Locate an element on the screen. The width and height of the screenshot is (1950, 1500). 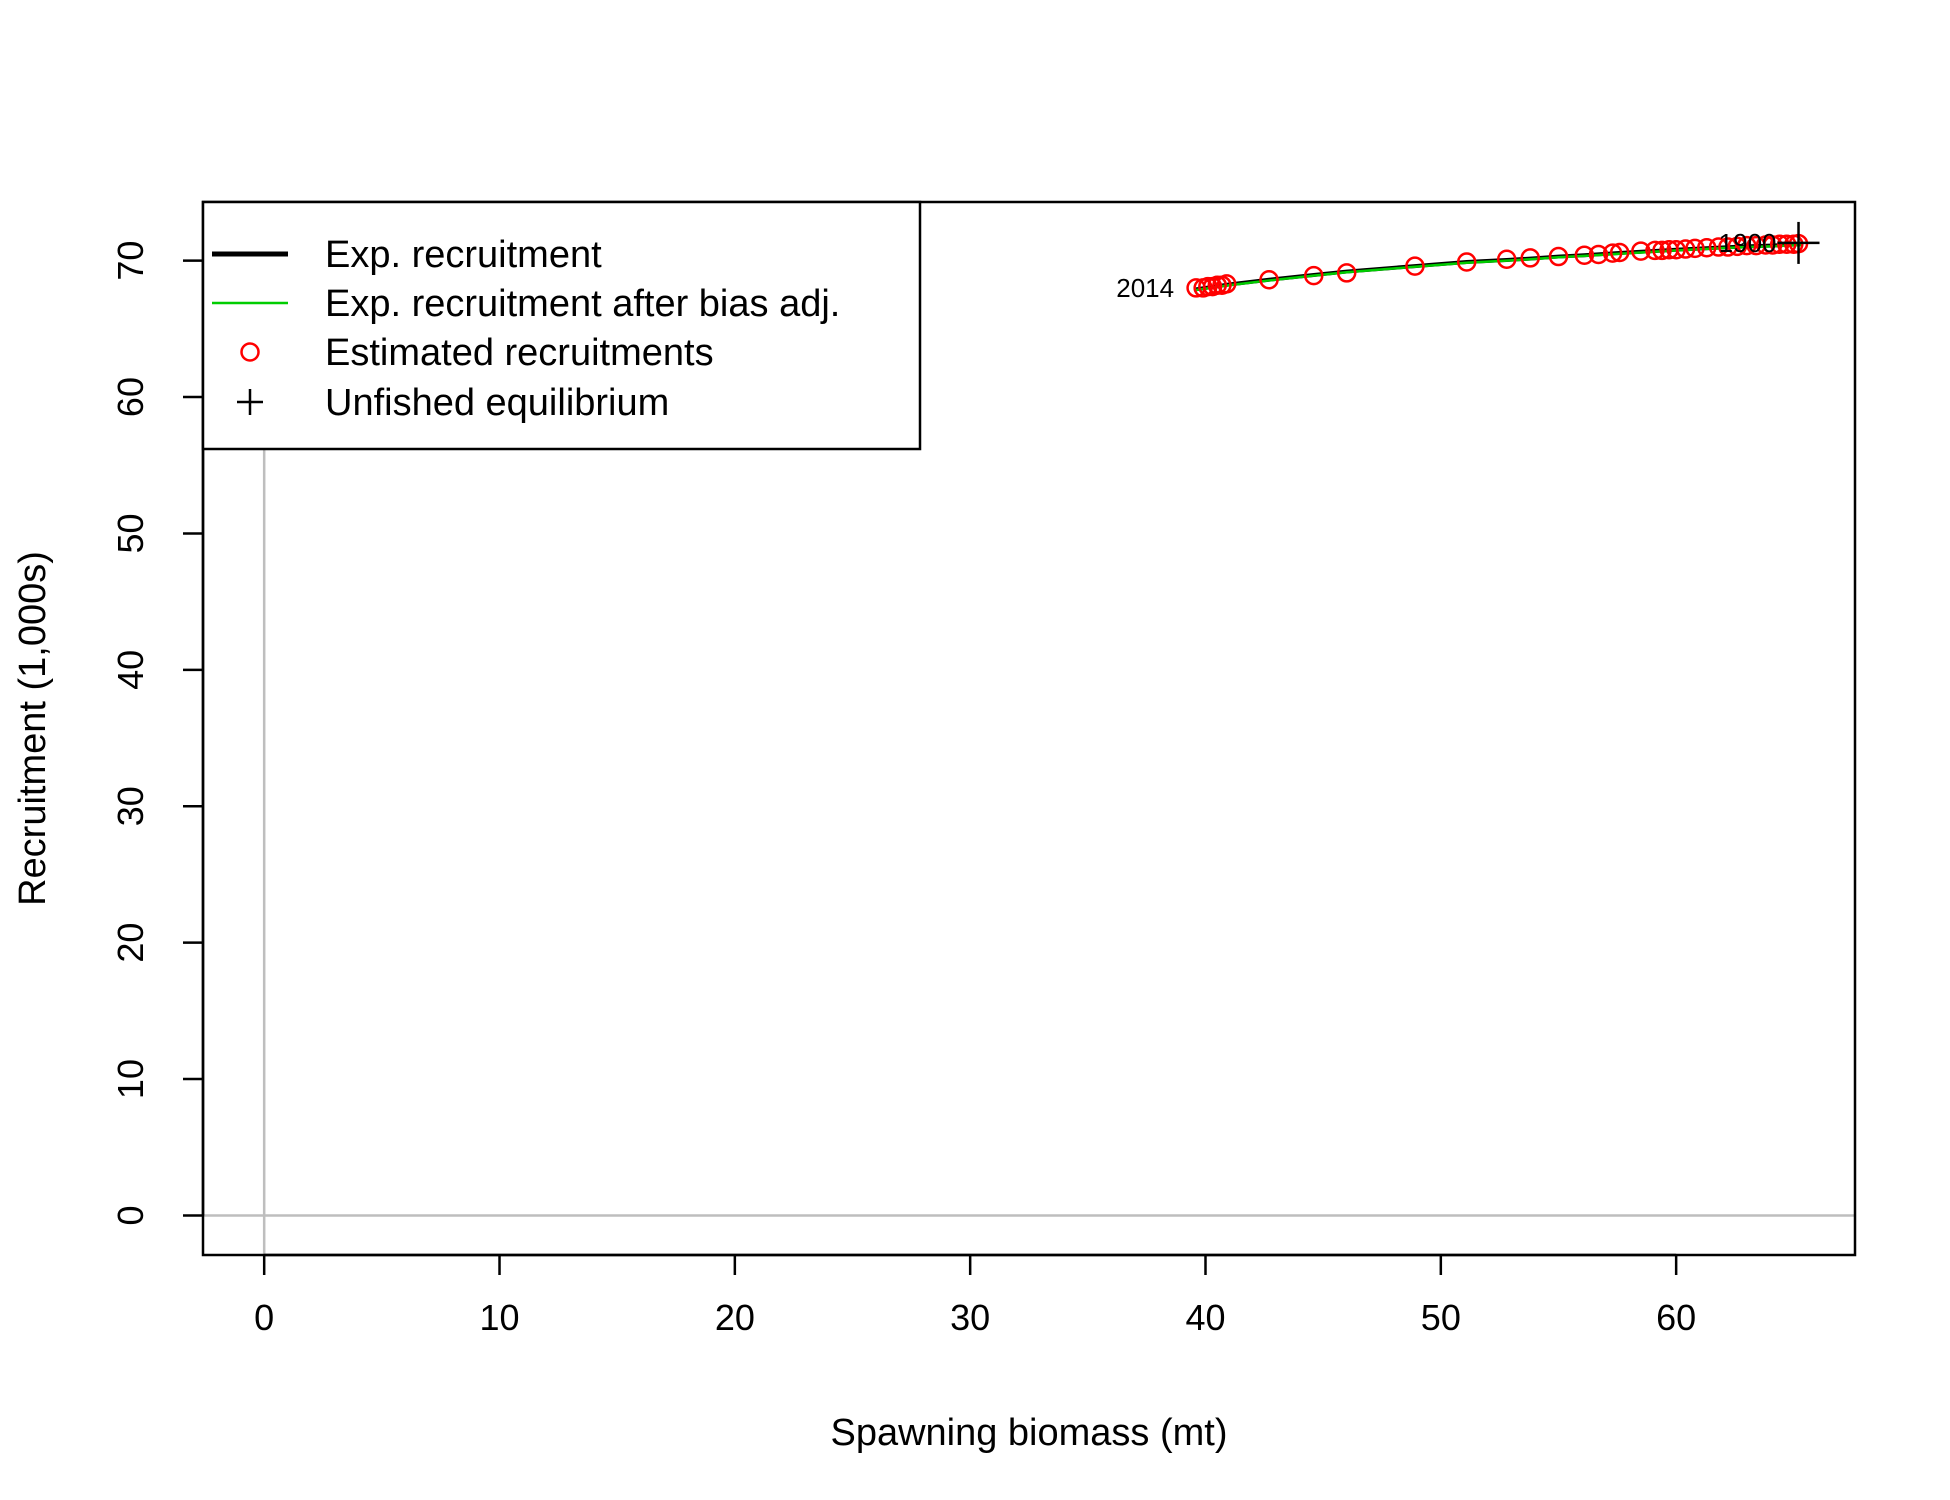
year-label: 2014 is located at coordinates (1145, 288).